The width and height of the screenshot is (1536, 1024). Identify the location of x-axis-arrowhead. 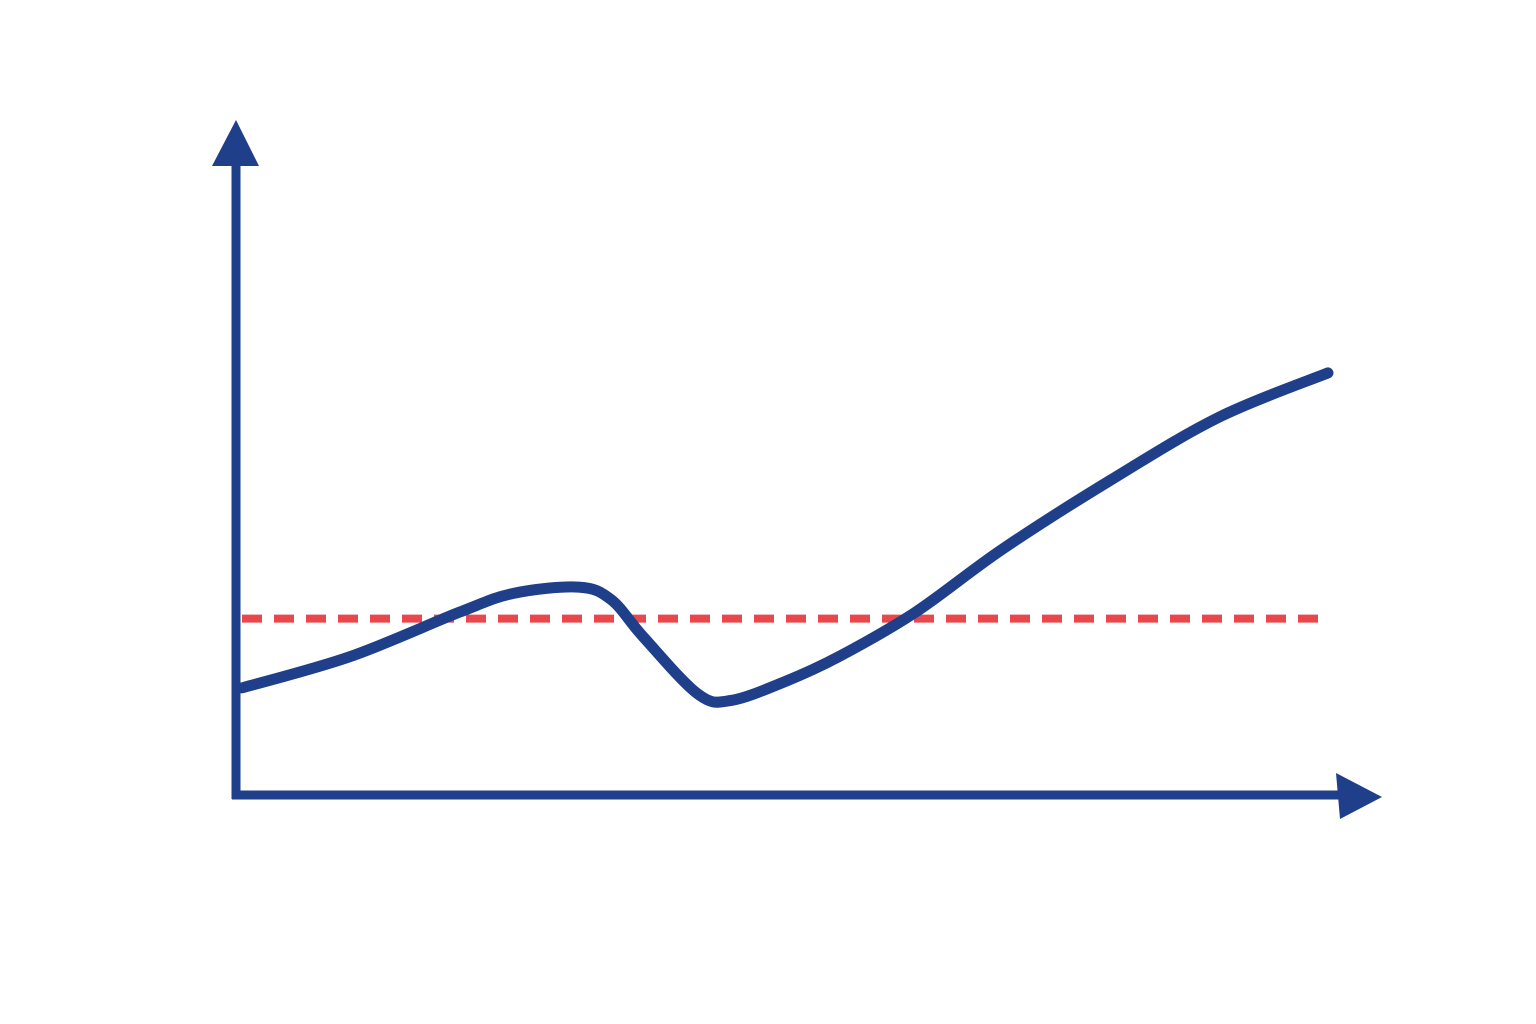
(1359, 796).